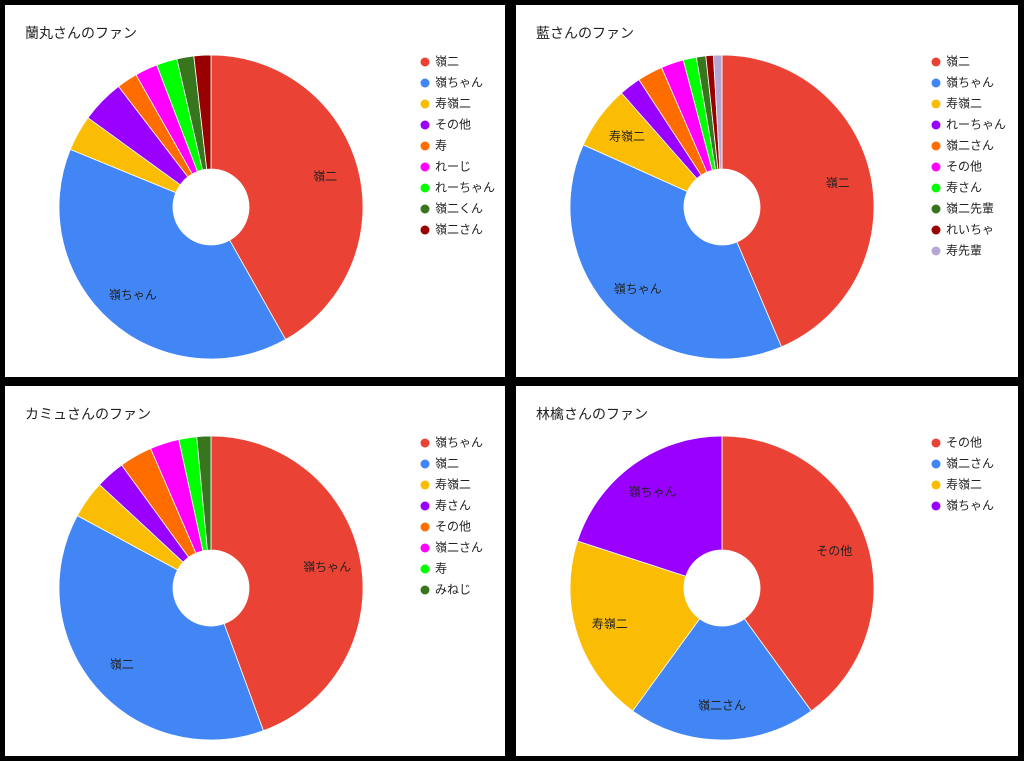  Describe the element at coordinates (459, 209) in the screenshot. I see `legend-label: 嶺二くん` at that location.